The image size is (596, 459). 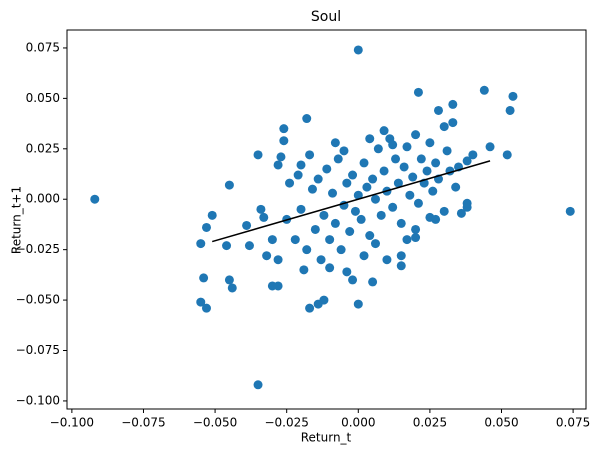 What do you see at coordinates (38, 249) in the screenshot?
I see `y-tick-label: −0.025` at bounding box center [38, 249].